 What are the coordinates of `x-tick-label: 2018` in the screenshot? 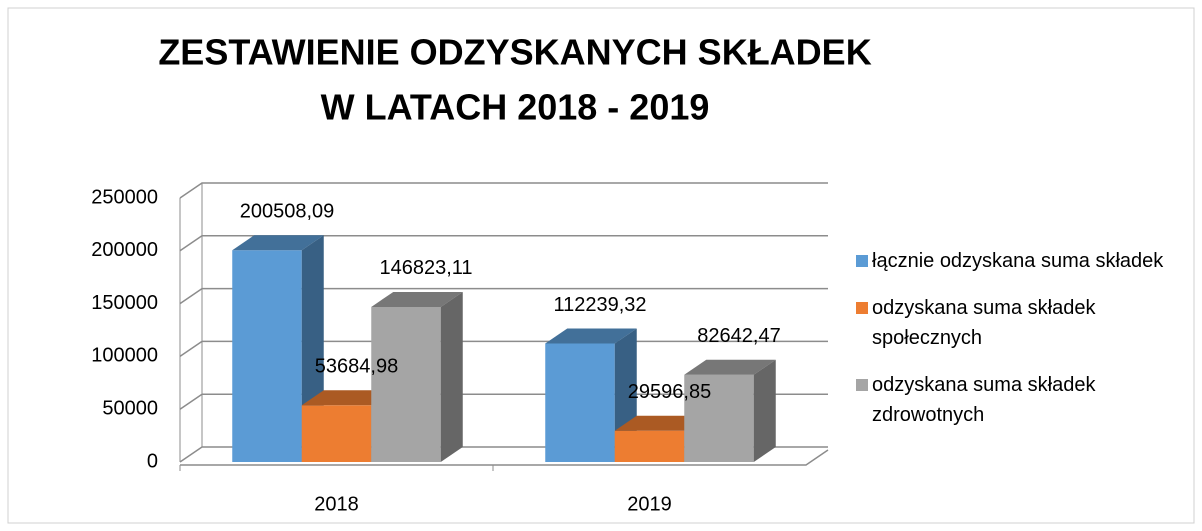 It's located at (336, 504).